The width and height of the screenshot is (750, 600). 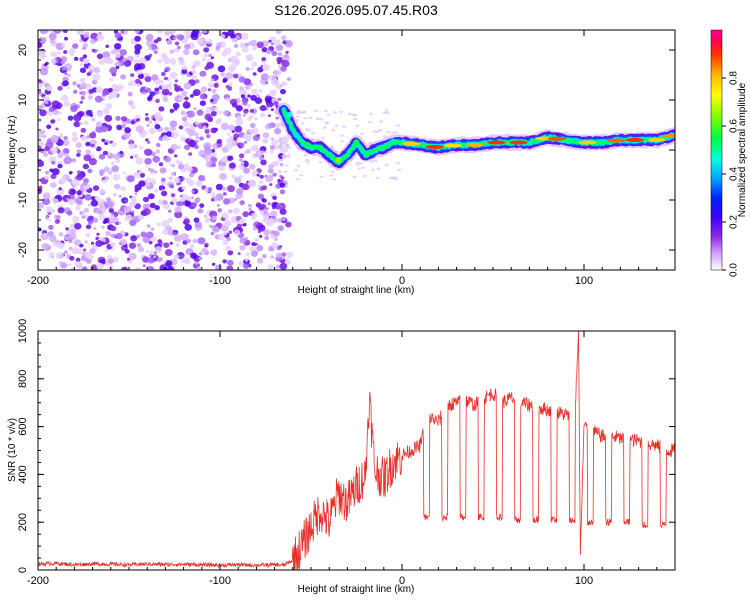 What do you see at coordinates (23, 379) in the screenshot?
I see `snr-ytick-label: 800` at bounding box center [23, 379].